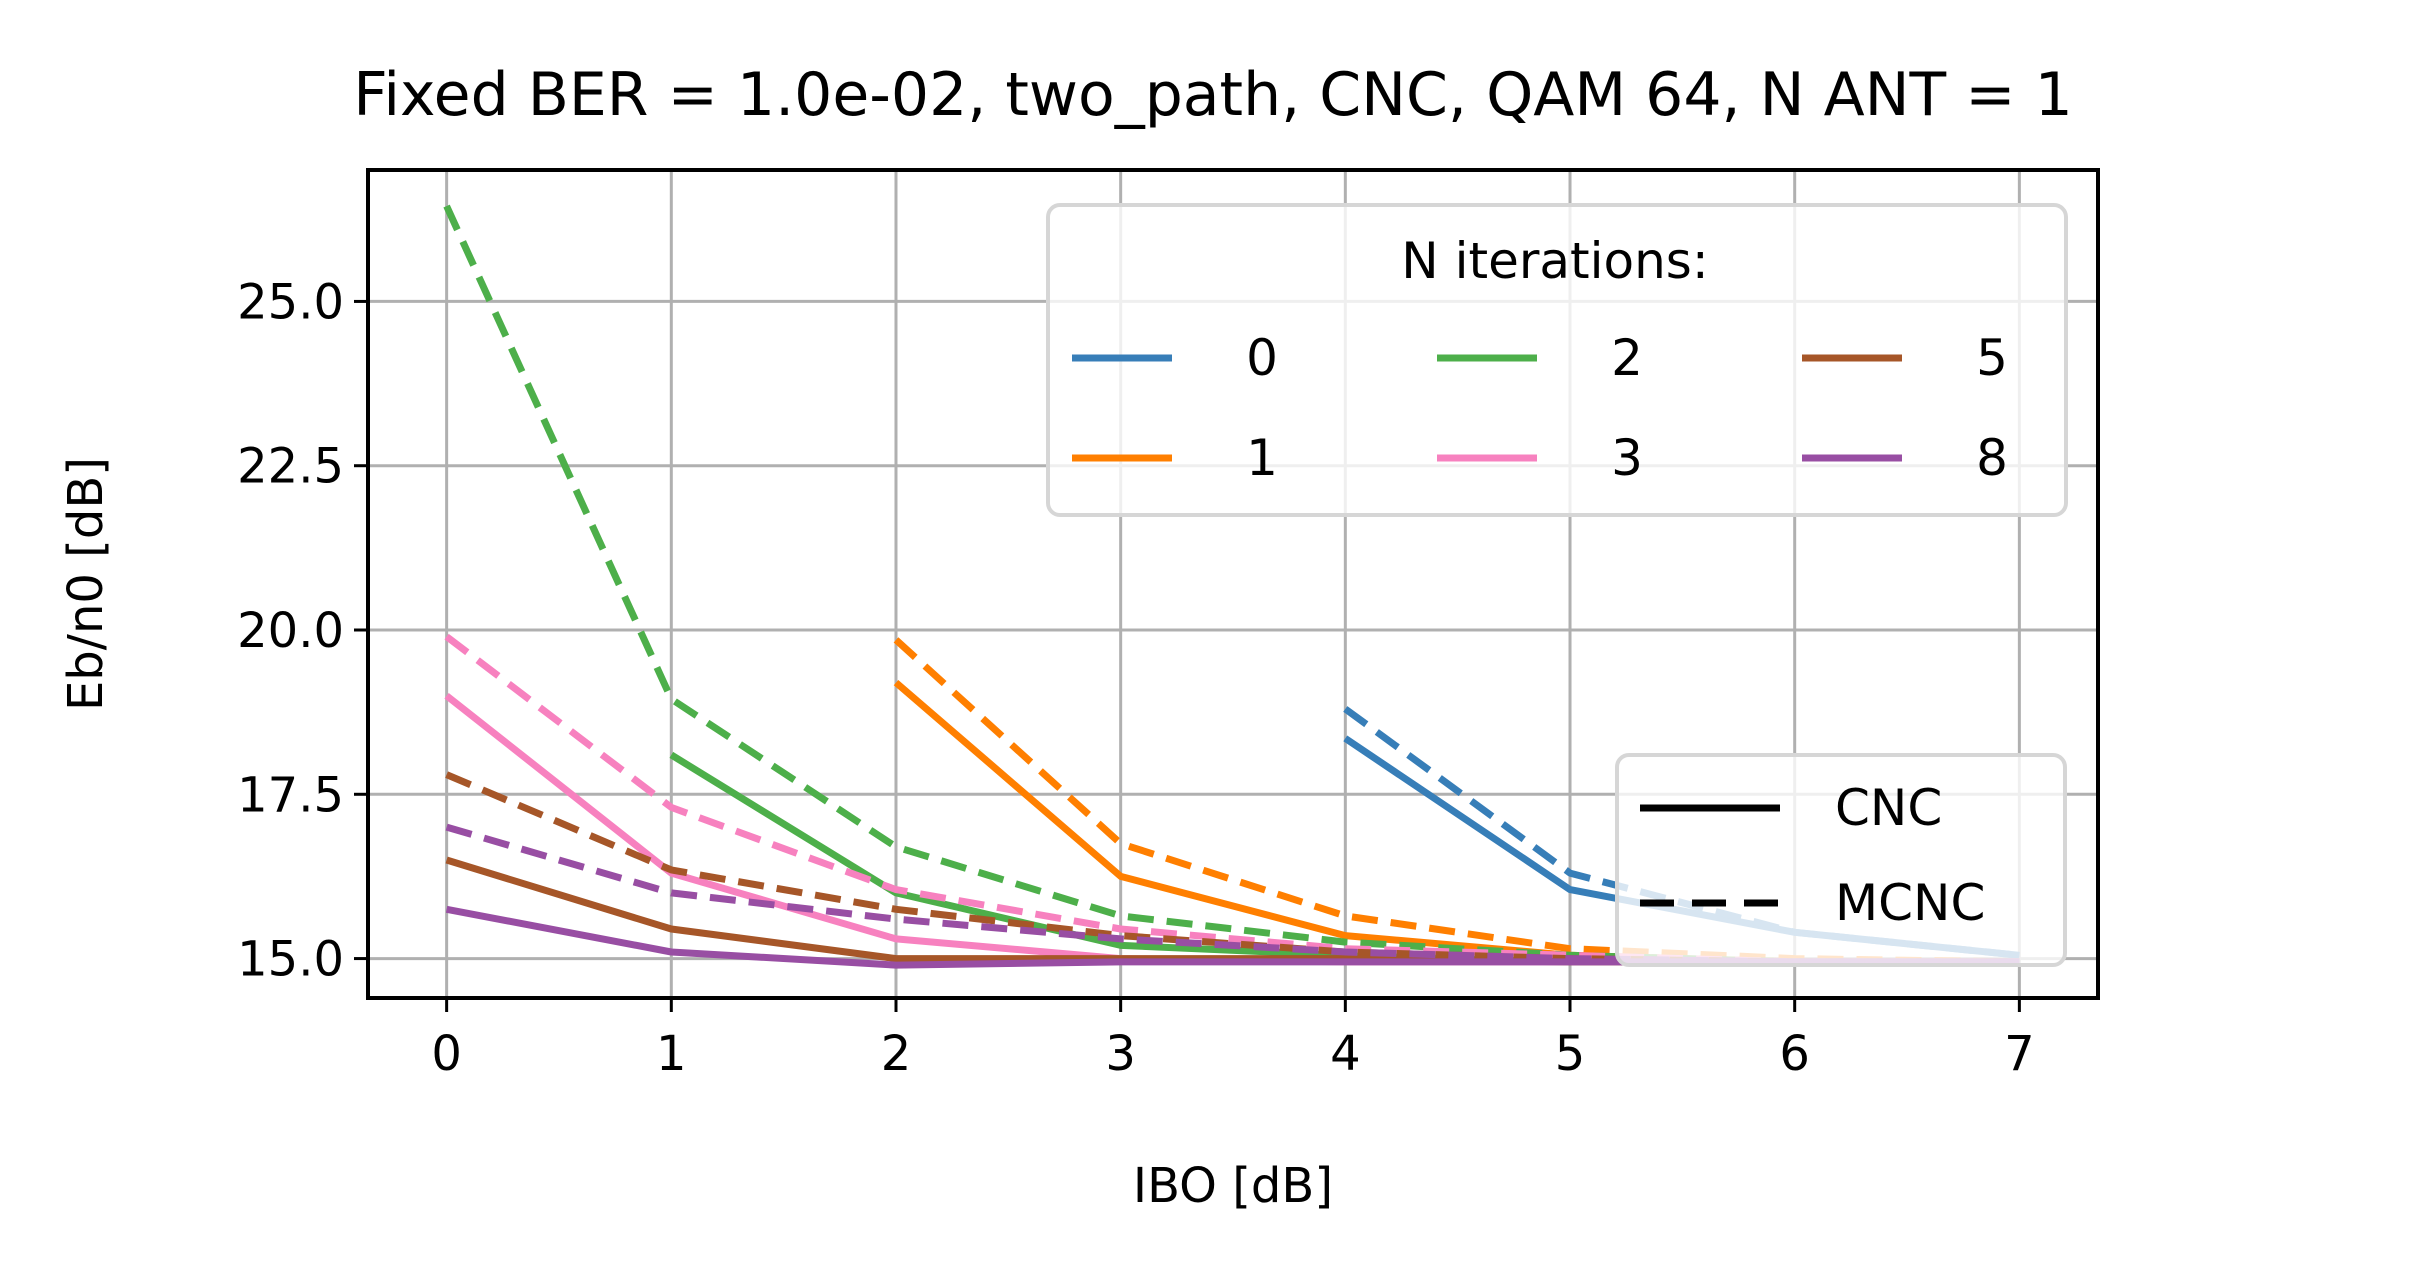  I want to click on legend-iterations: N iterations: 0 1 2 3 5 8, so click(1557, 360).